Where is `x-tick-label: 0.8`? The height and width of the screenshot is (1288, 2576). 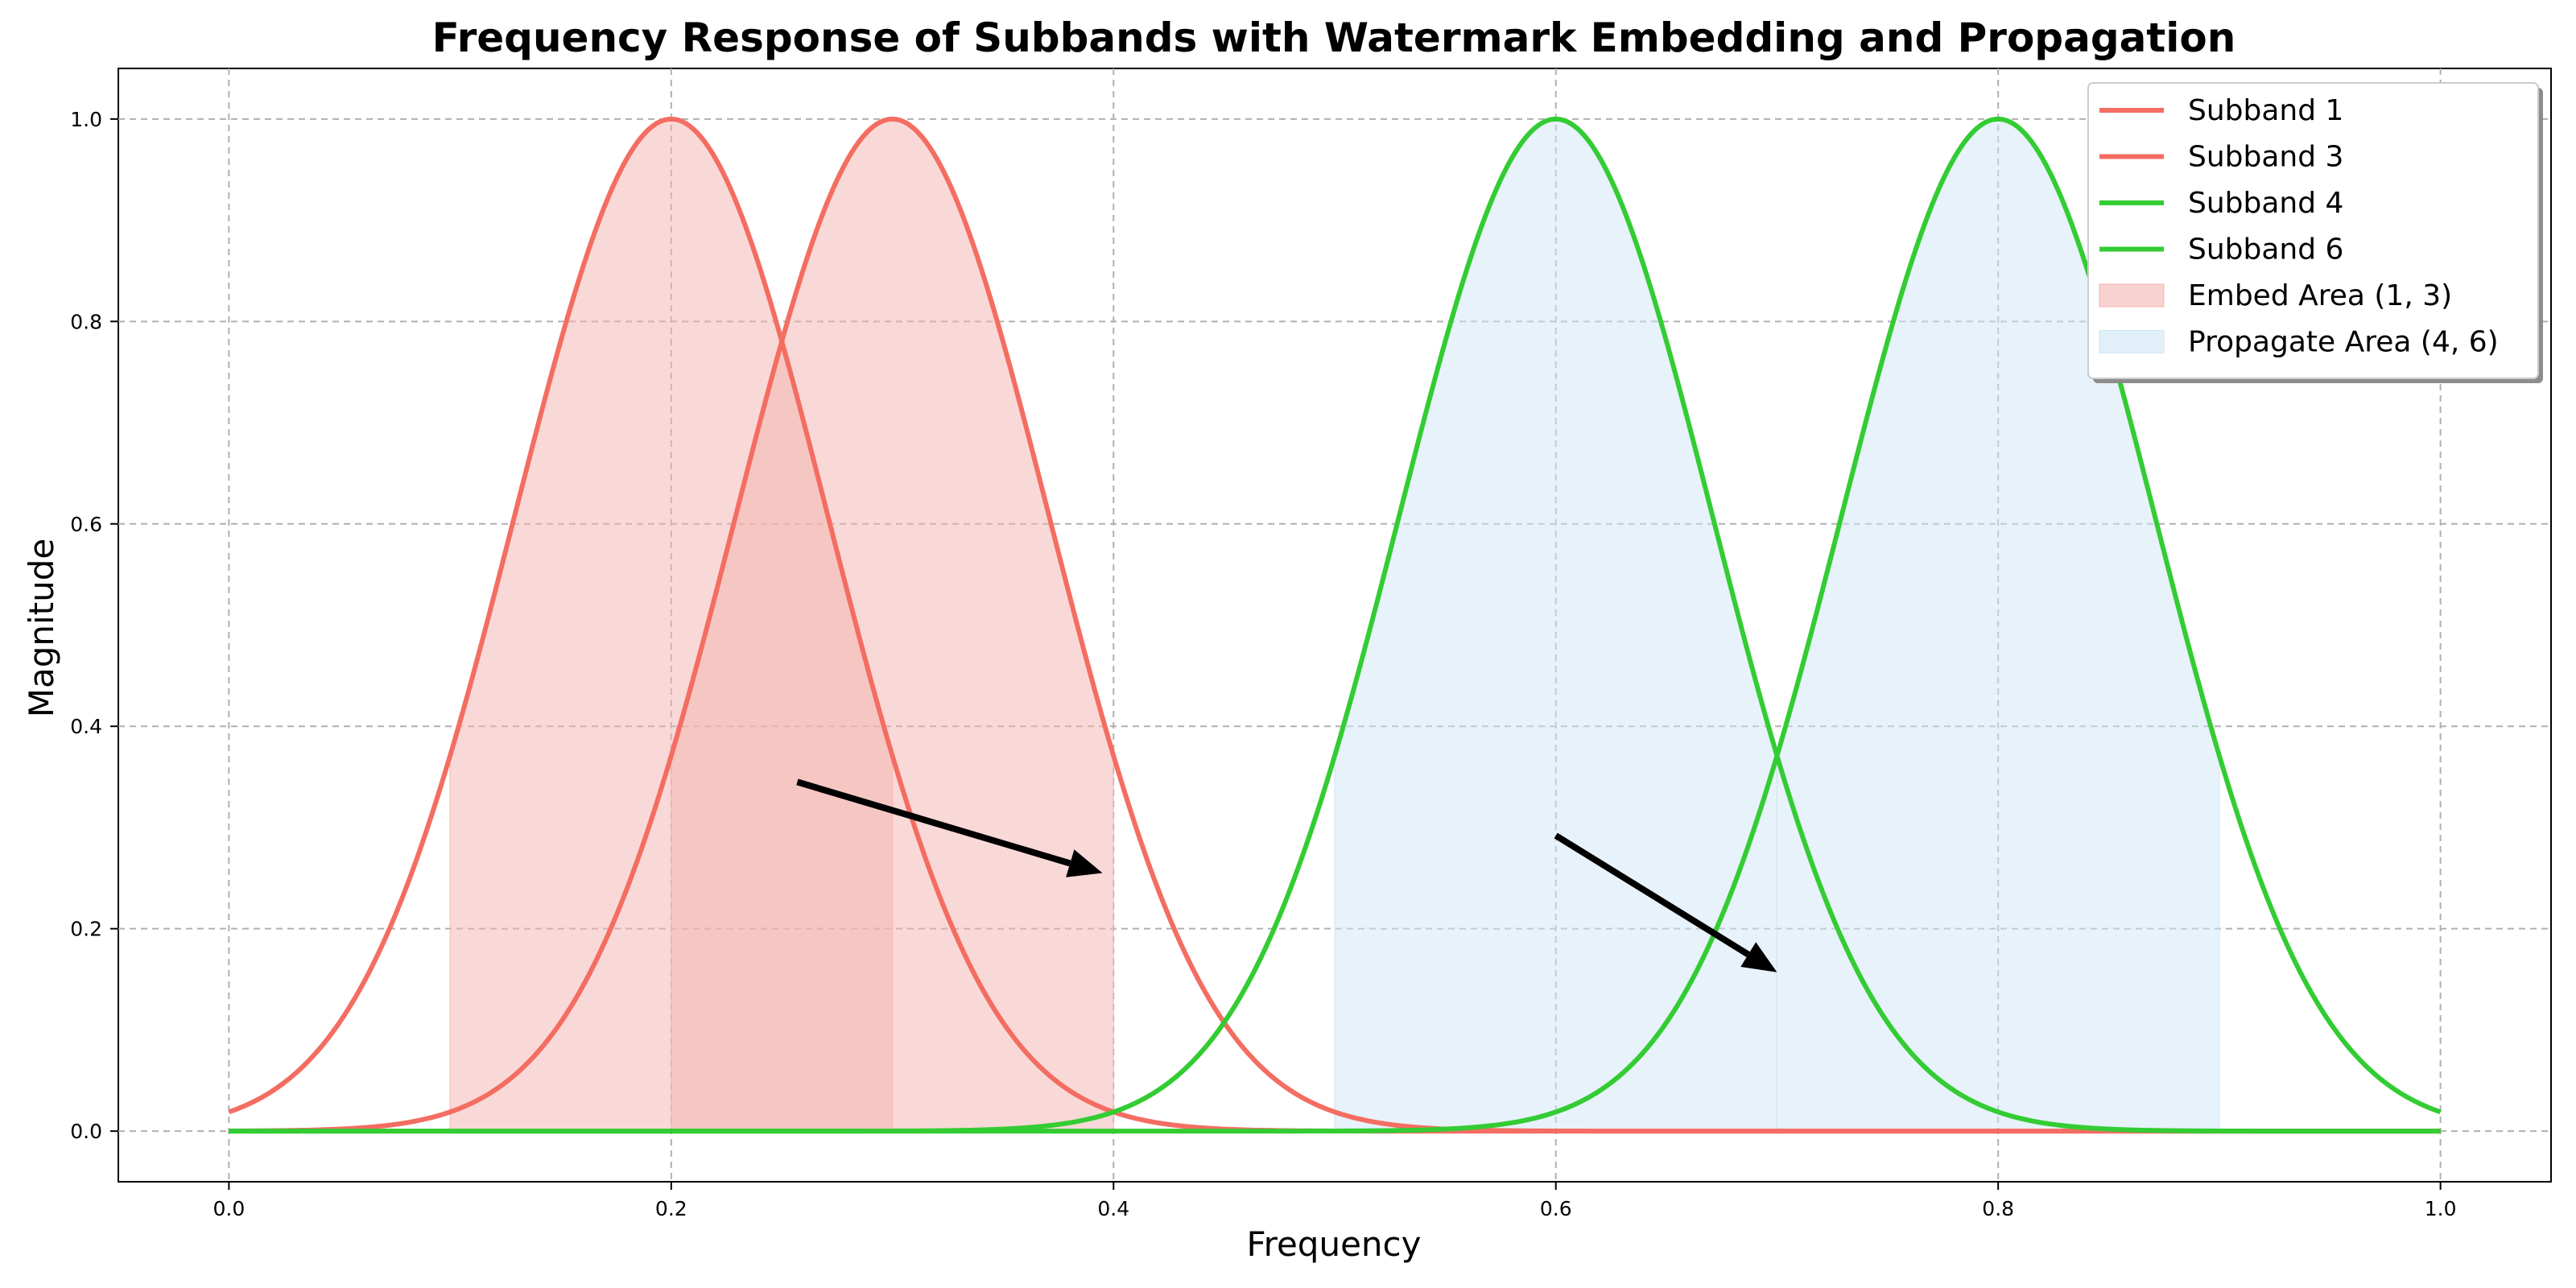
x-tick-label: 0.8 is located at coordinates (1998, 1208).